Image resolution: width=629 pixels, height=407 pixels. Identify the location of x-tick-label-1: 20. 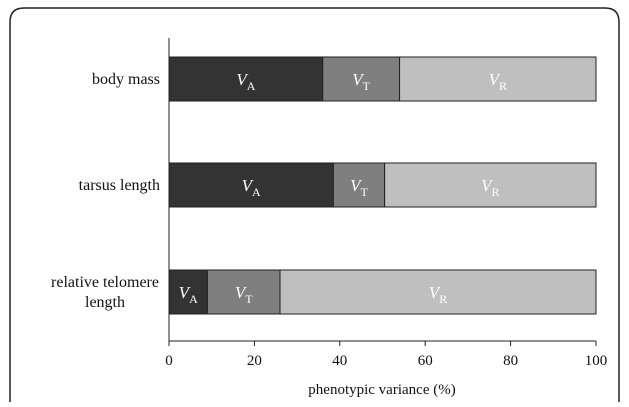
(254, 361).